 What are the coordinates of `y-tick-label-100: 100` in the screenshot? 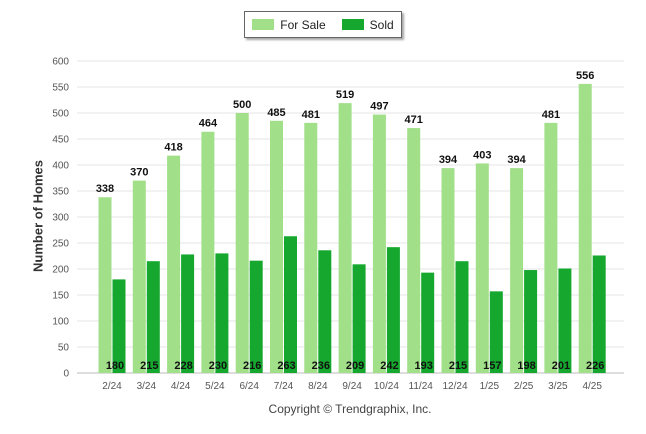 It's located at (60, 322).